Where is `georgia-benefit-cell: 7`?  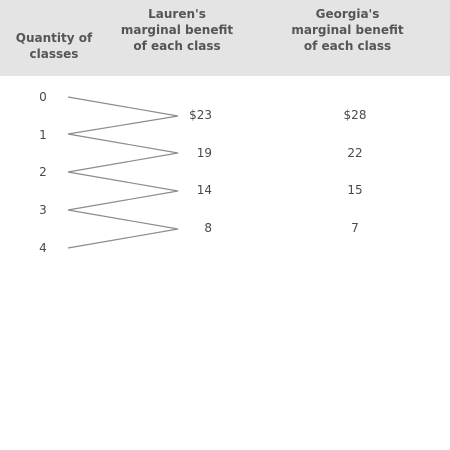
georgia-benefit-cell: 7 is located at coordinates (355, 228).